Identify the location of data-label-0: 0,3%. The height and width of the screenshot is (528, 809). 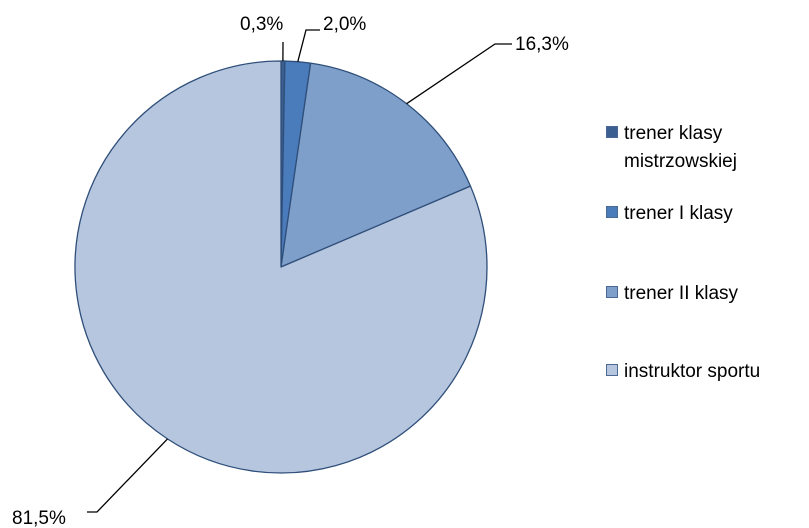
(261, 24).